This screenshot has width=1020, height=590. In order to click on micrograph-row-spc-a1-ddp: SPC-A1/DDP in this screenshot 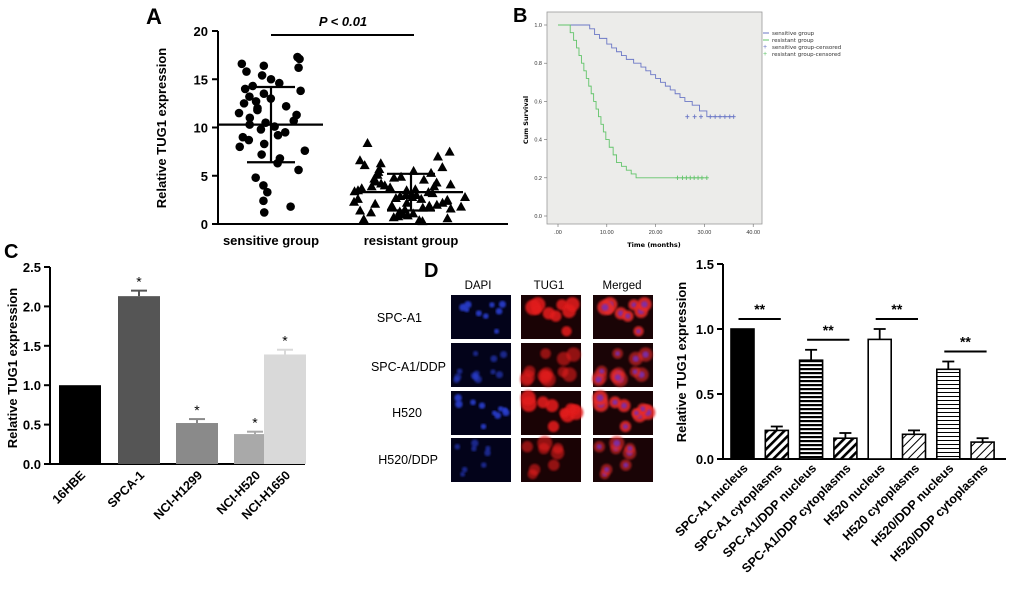, I will do `click(408, 367)`.